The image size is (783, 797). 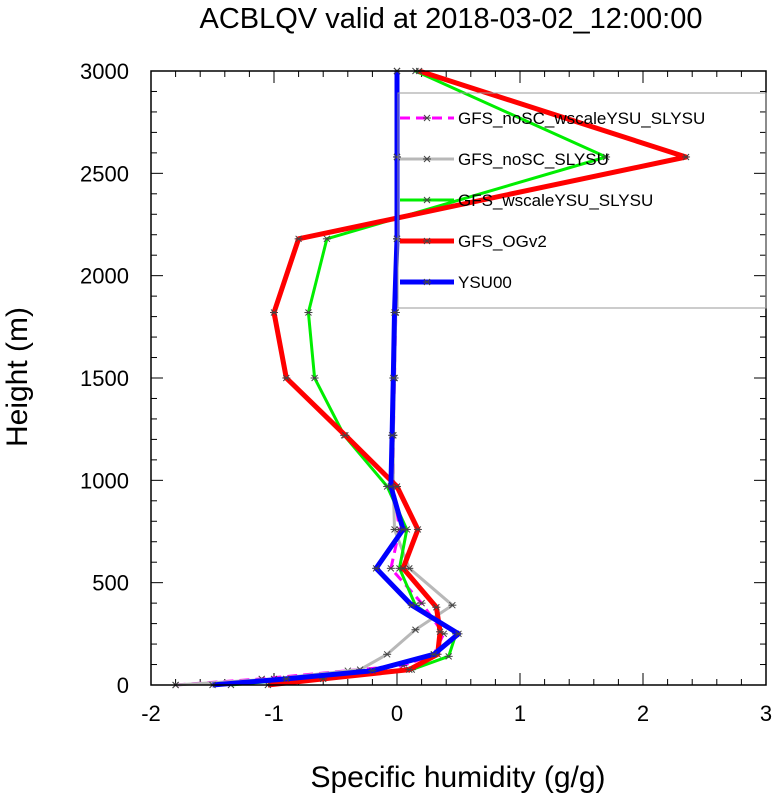 I want to click on y-tick-label: 0, so click(x=123, y=685).